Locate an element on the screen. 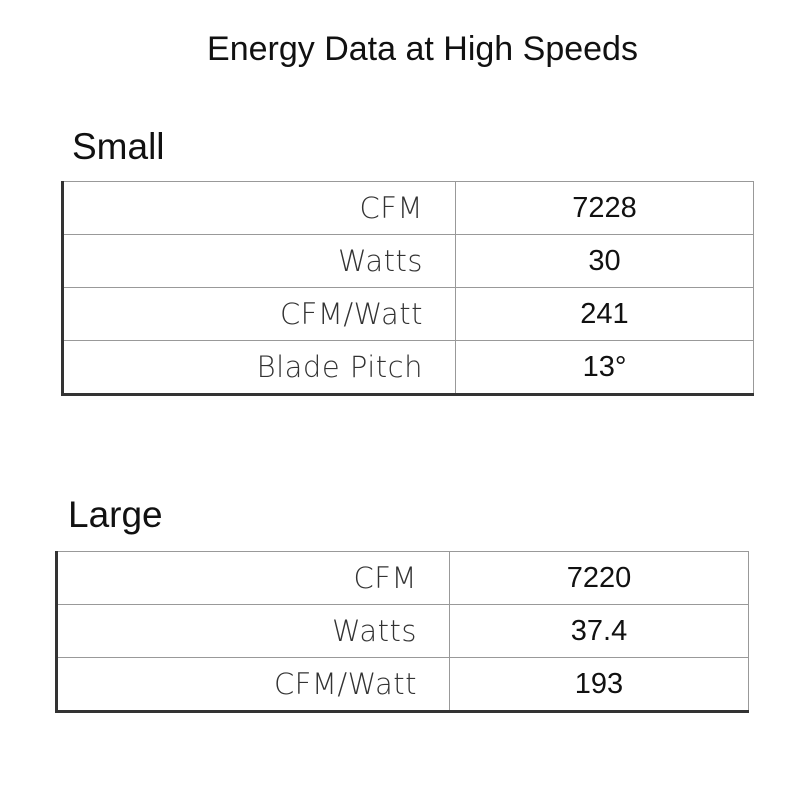 This screenshot has width=800, height=800. table-row: CFM/Watt 193 is located at coordinates (402, 685).